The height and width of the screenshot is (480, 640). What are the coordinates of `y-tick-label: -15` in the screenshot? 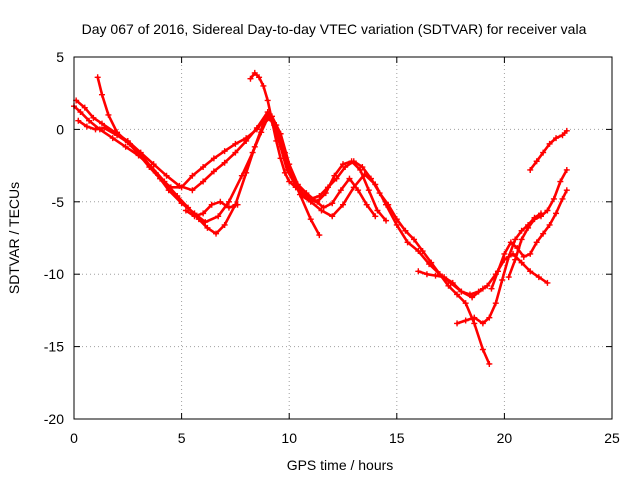 It's located at (54, 347).